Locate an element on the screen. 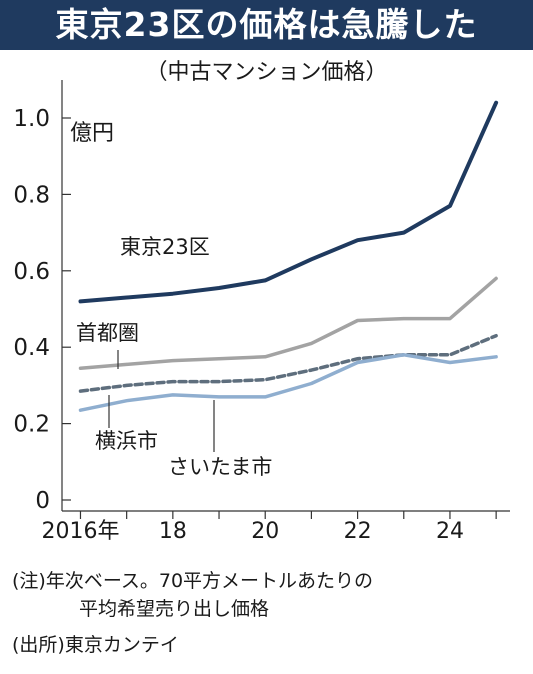  x-tick-label: 22 is located at coordinates (358, 531).